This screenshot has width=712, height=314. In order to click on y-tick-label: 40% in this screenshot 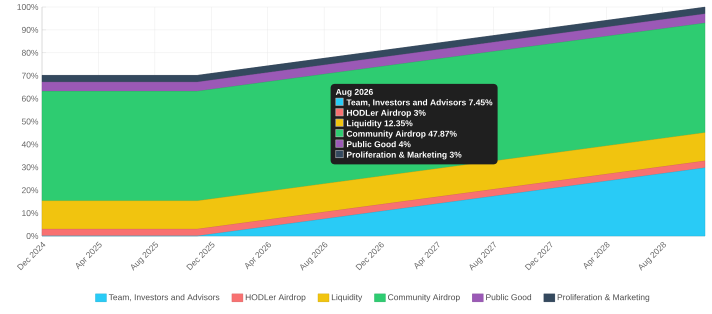, I will do `click(30, 144)`.